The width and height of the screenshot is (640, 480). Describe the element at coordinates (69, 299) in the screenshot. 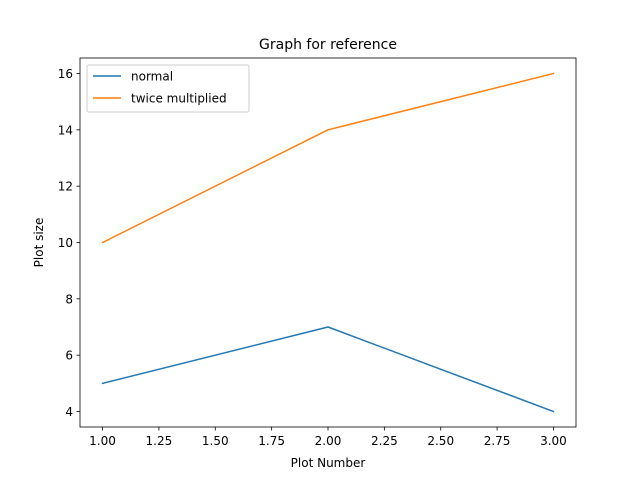

I see `y-tick-label: 8` at that location.